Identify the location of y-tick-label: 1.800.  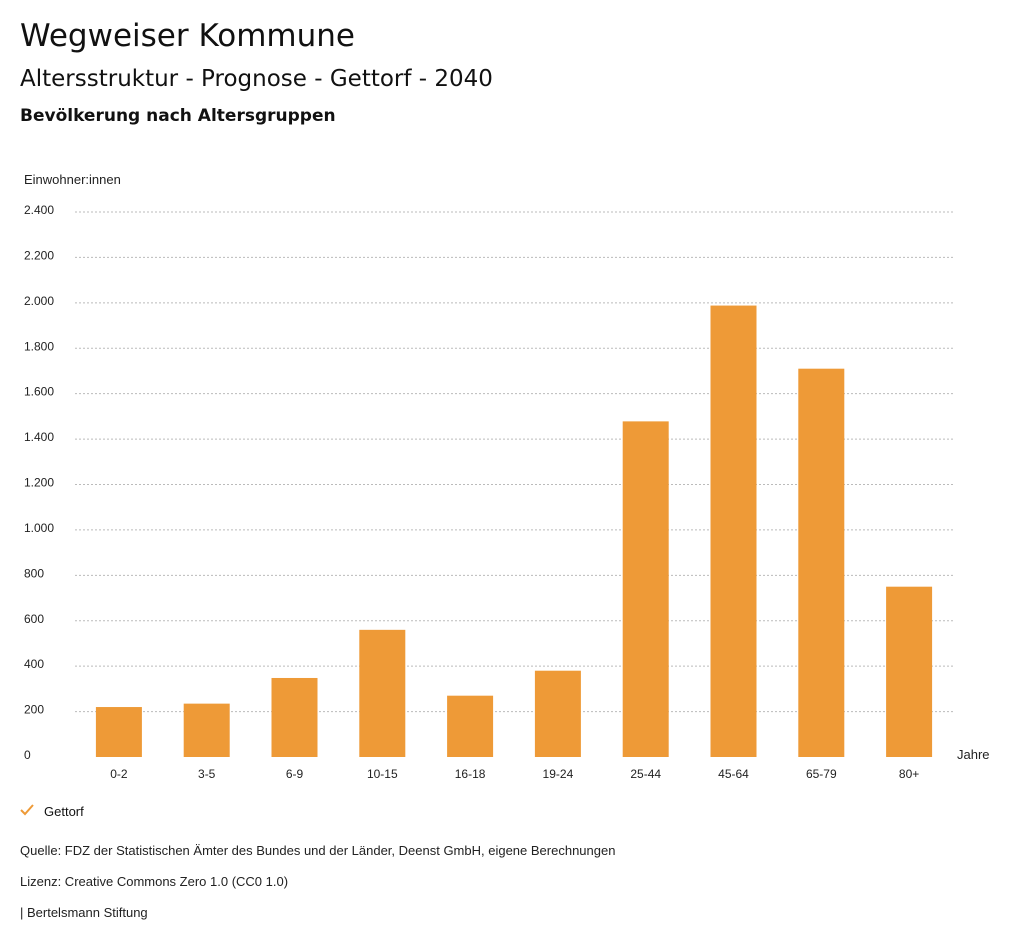
(39, 346).